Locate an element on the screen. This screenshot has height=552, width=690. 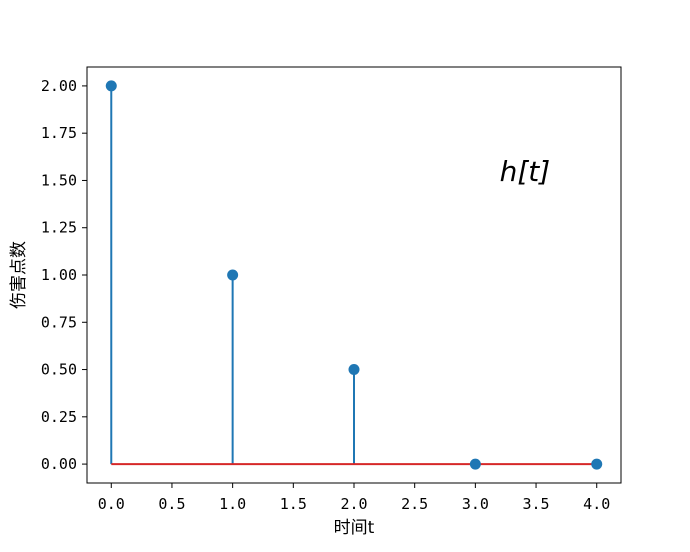
x-tick-label: 1.5 is located at coordinates (293, 504).